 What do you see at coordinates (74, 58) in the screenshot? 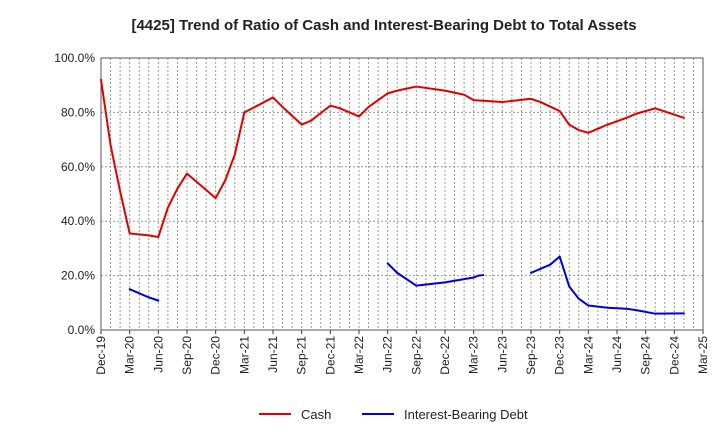
I see `y-tick-label: 100.0%` at bounding box center [74, 58].